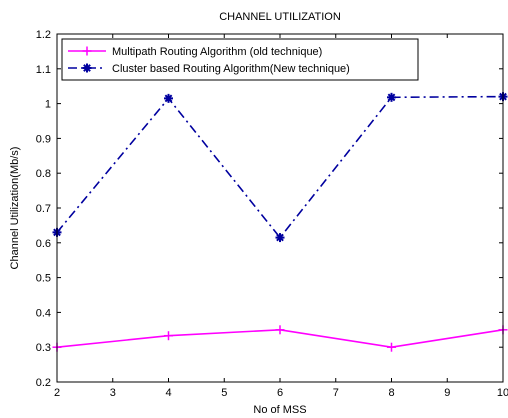 Image resolution: width=508 pixels, height=418 pixels. I want to click on x-tick-label: 7, so click(336, 393).